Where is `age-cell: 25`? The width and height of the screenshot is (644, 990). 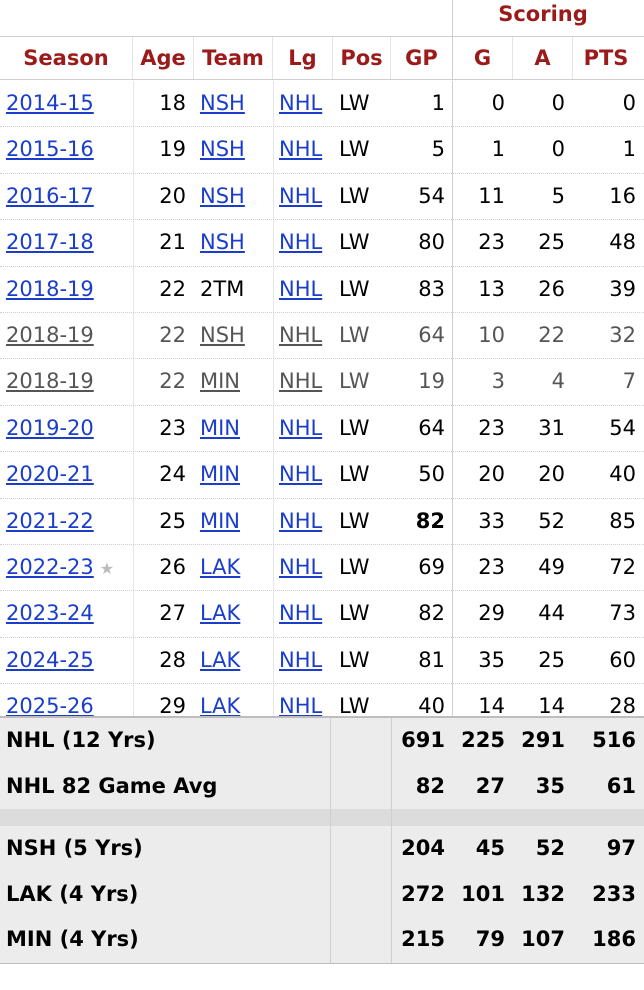 age-cell: 25 is located at coordinates (172, 520).